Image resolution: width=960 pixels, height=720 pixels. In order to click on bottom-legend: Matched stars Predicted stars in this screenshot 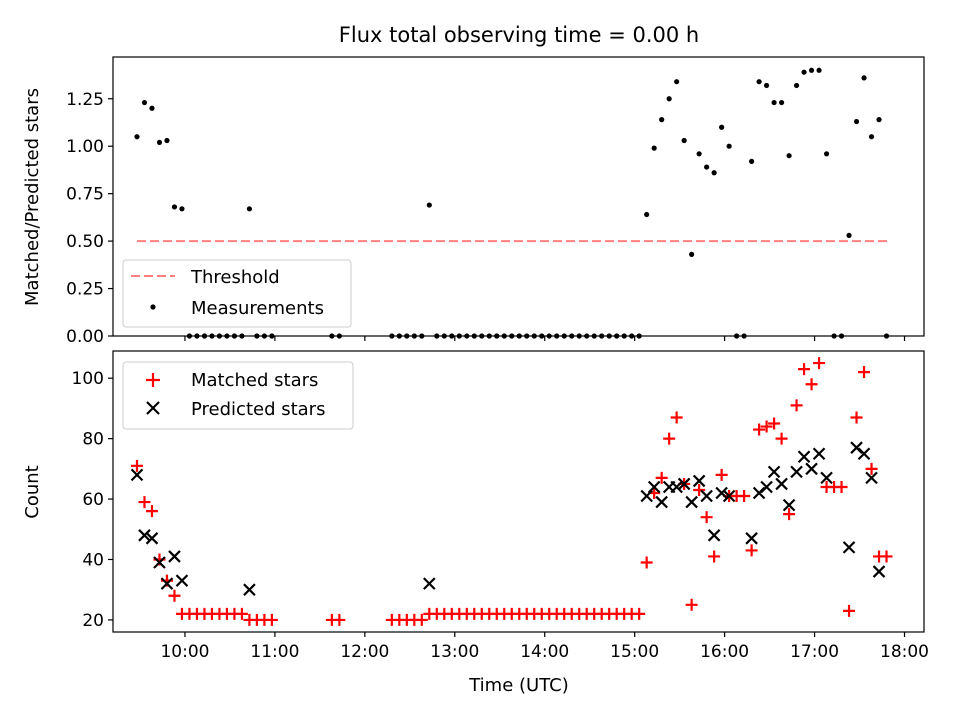, I will do `click(238, 395)`.